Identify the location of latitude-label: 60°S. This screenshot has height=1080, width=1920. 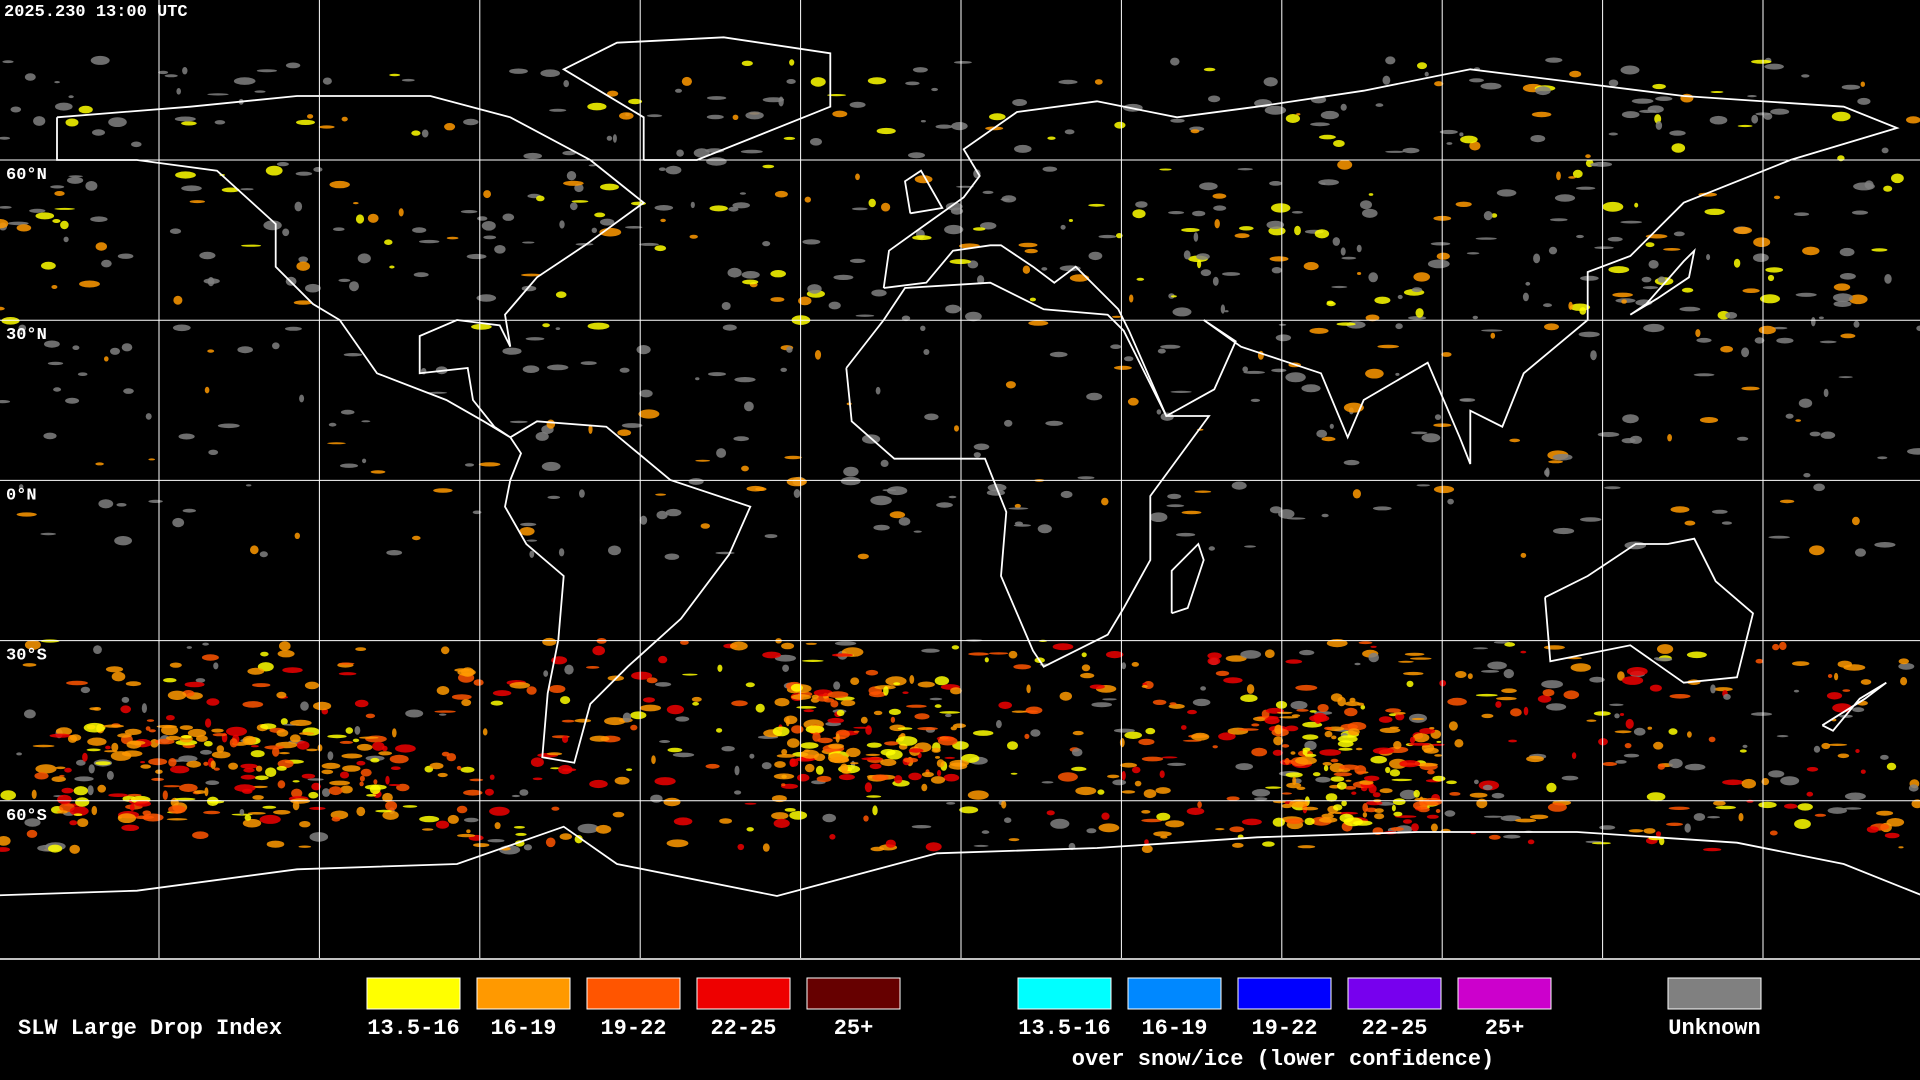
(26, 816).